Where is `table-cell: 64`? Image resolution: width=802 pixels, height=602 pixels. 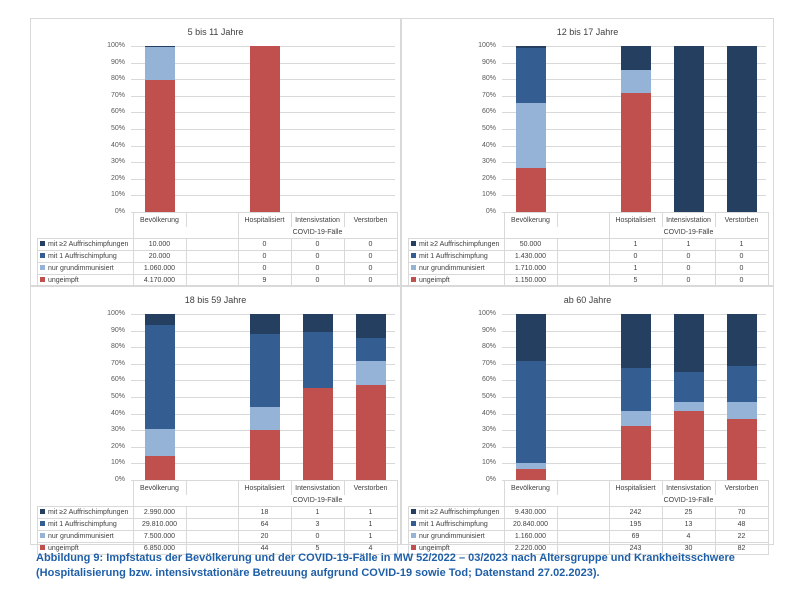 table-cell: 64 is located at coordinates (264, 524).